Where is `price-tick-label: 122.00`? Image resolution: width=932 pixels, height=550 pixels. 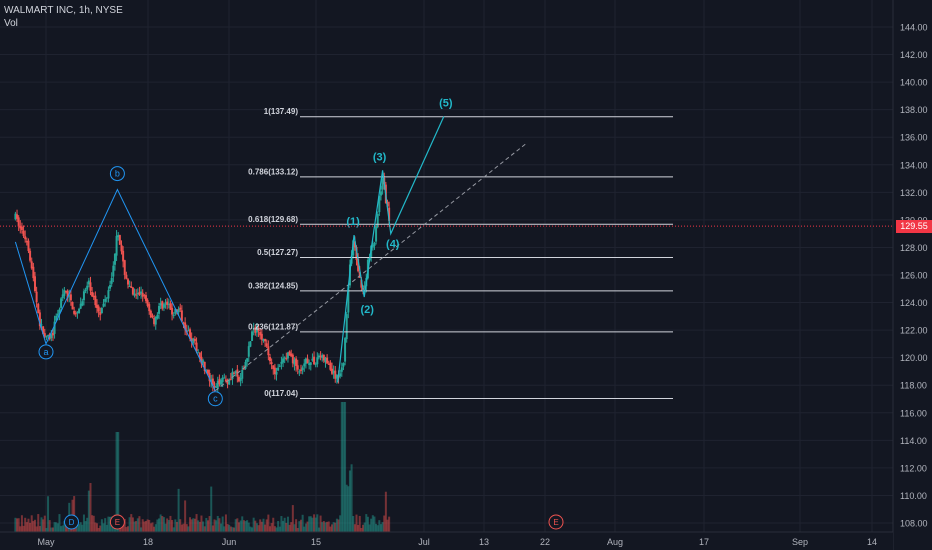
price-tick-label: 122.00 is located at coordinates (914, 331).